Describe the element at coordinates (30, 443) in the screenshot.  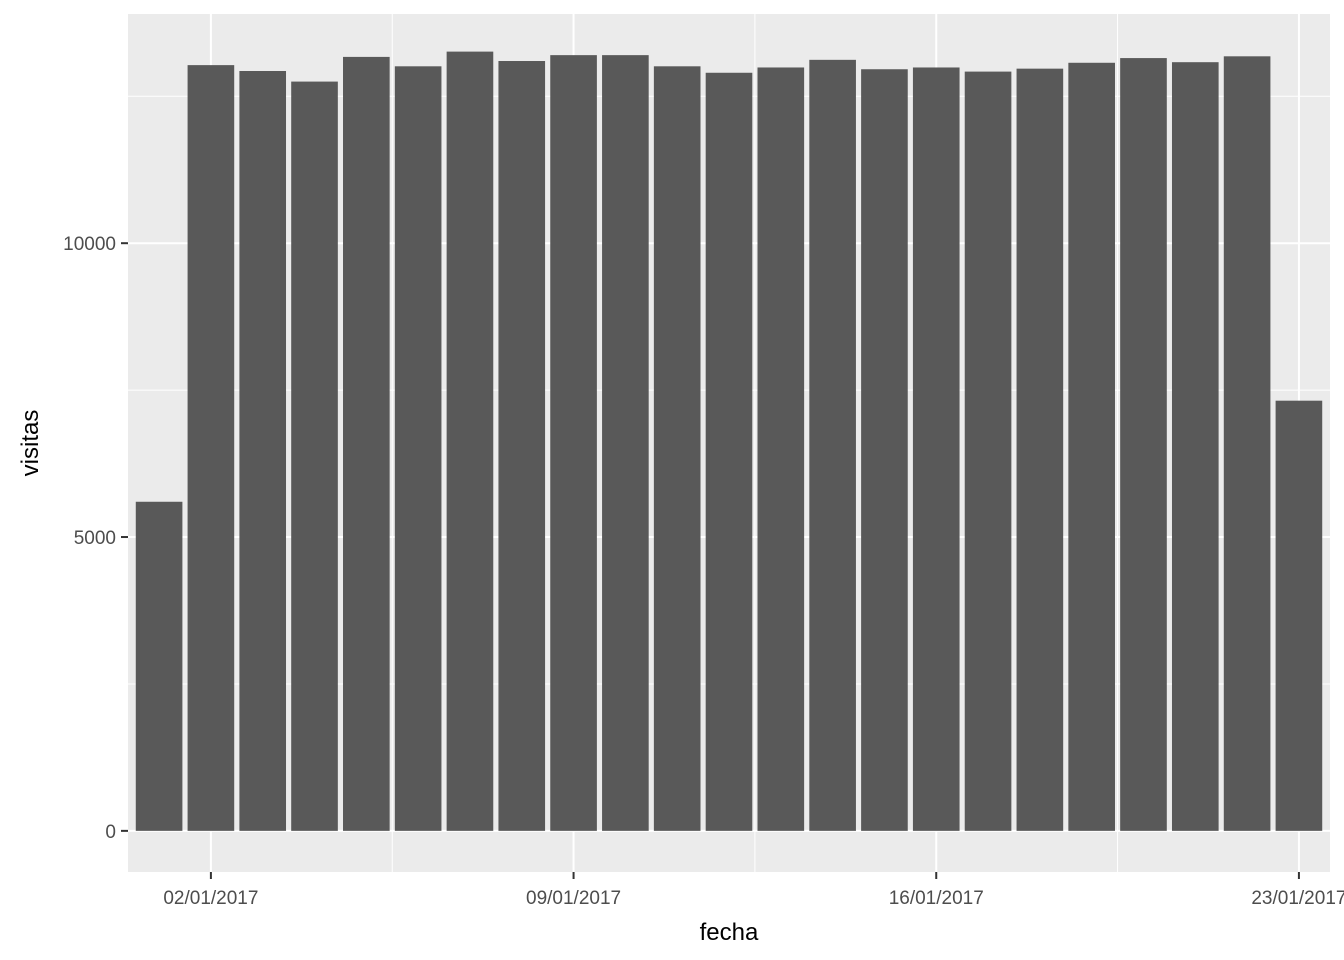
I see `y-axis-title: visitas` at that location.